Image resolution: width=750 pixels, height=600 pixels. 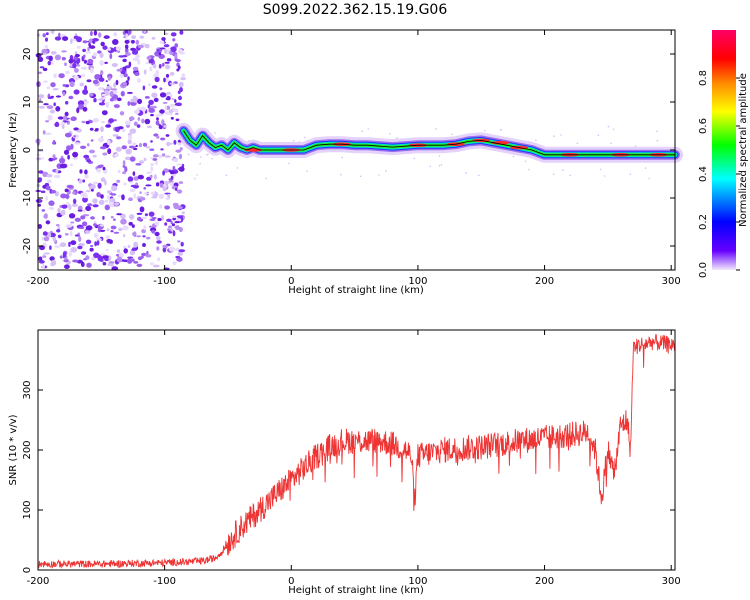 What do you see at coordinates (27, 509) in the screenshot?
I see `y-tick-label: 100` at bounding box center [27, 509].